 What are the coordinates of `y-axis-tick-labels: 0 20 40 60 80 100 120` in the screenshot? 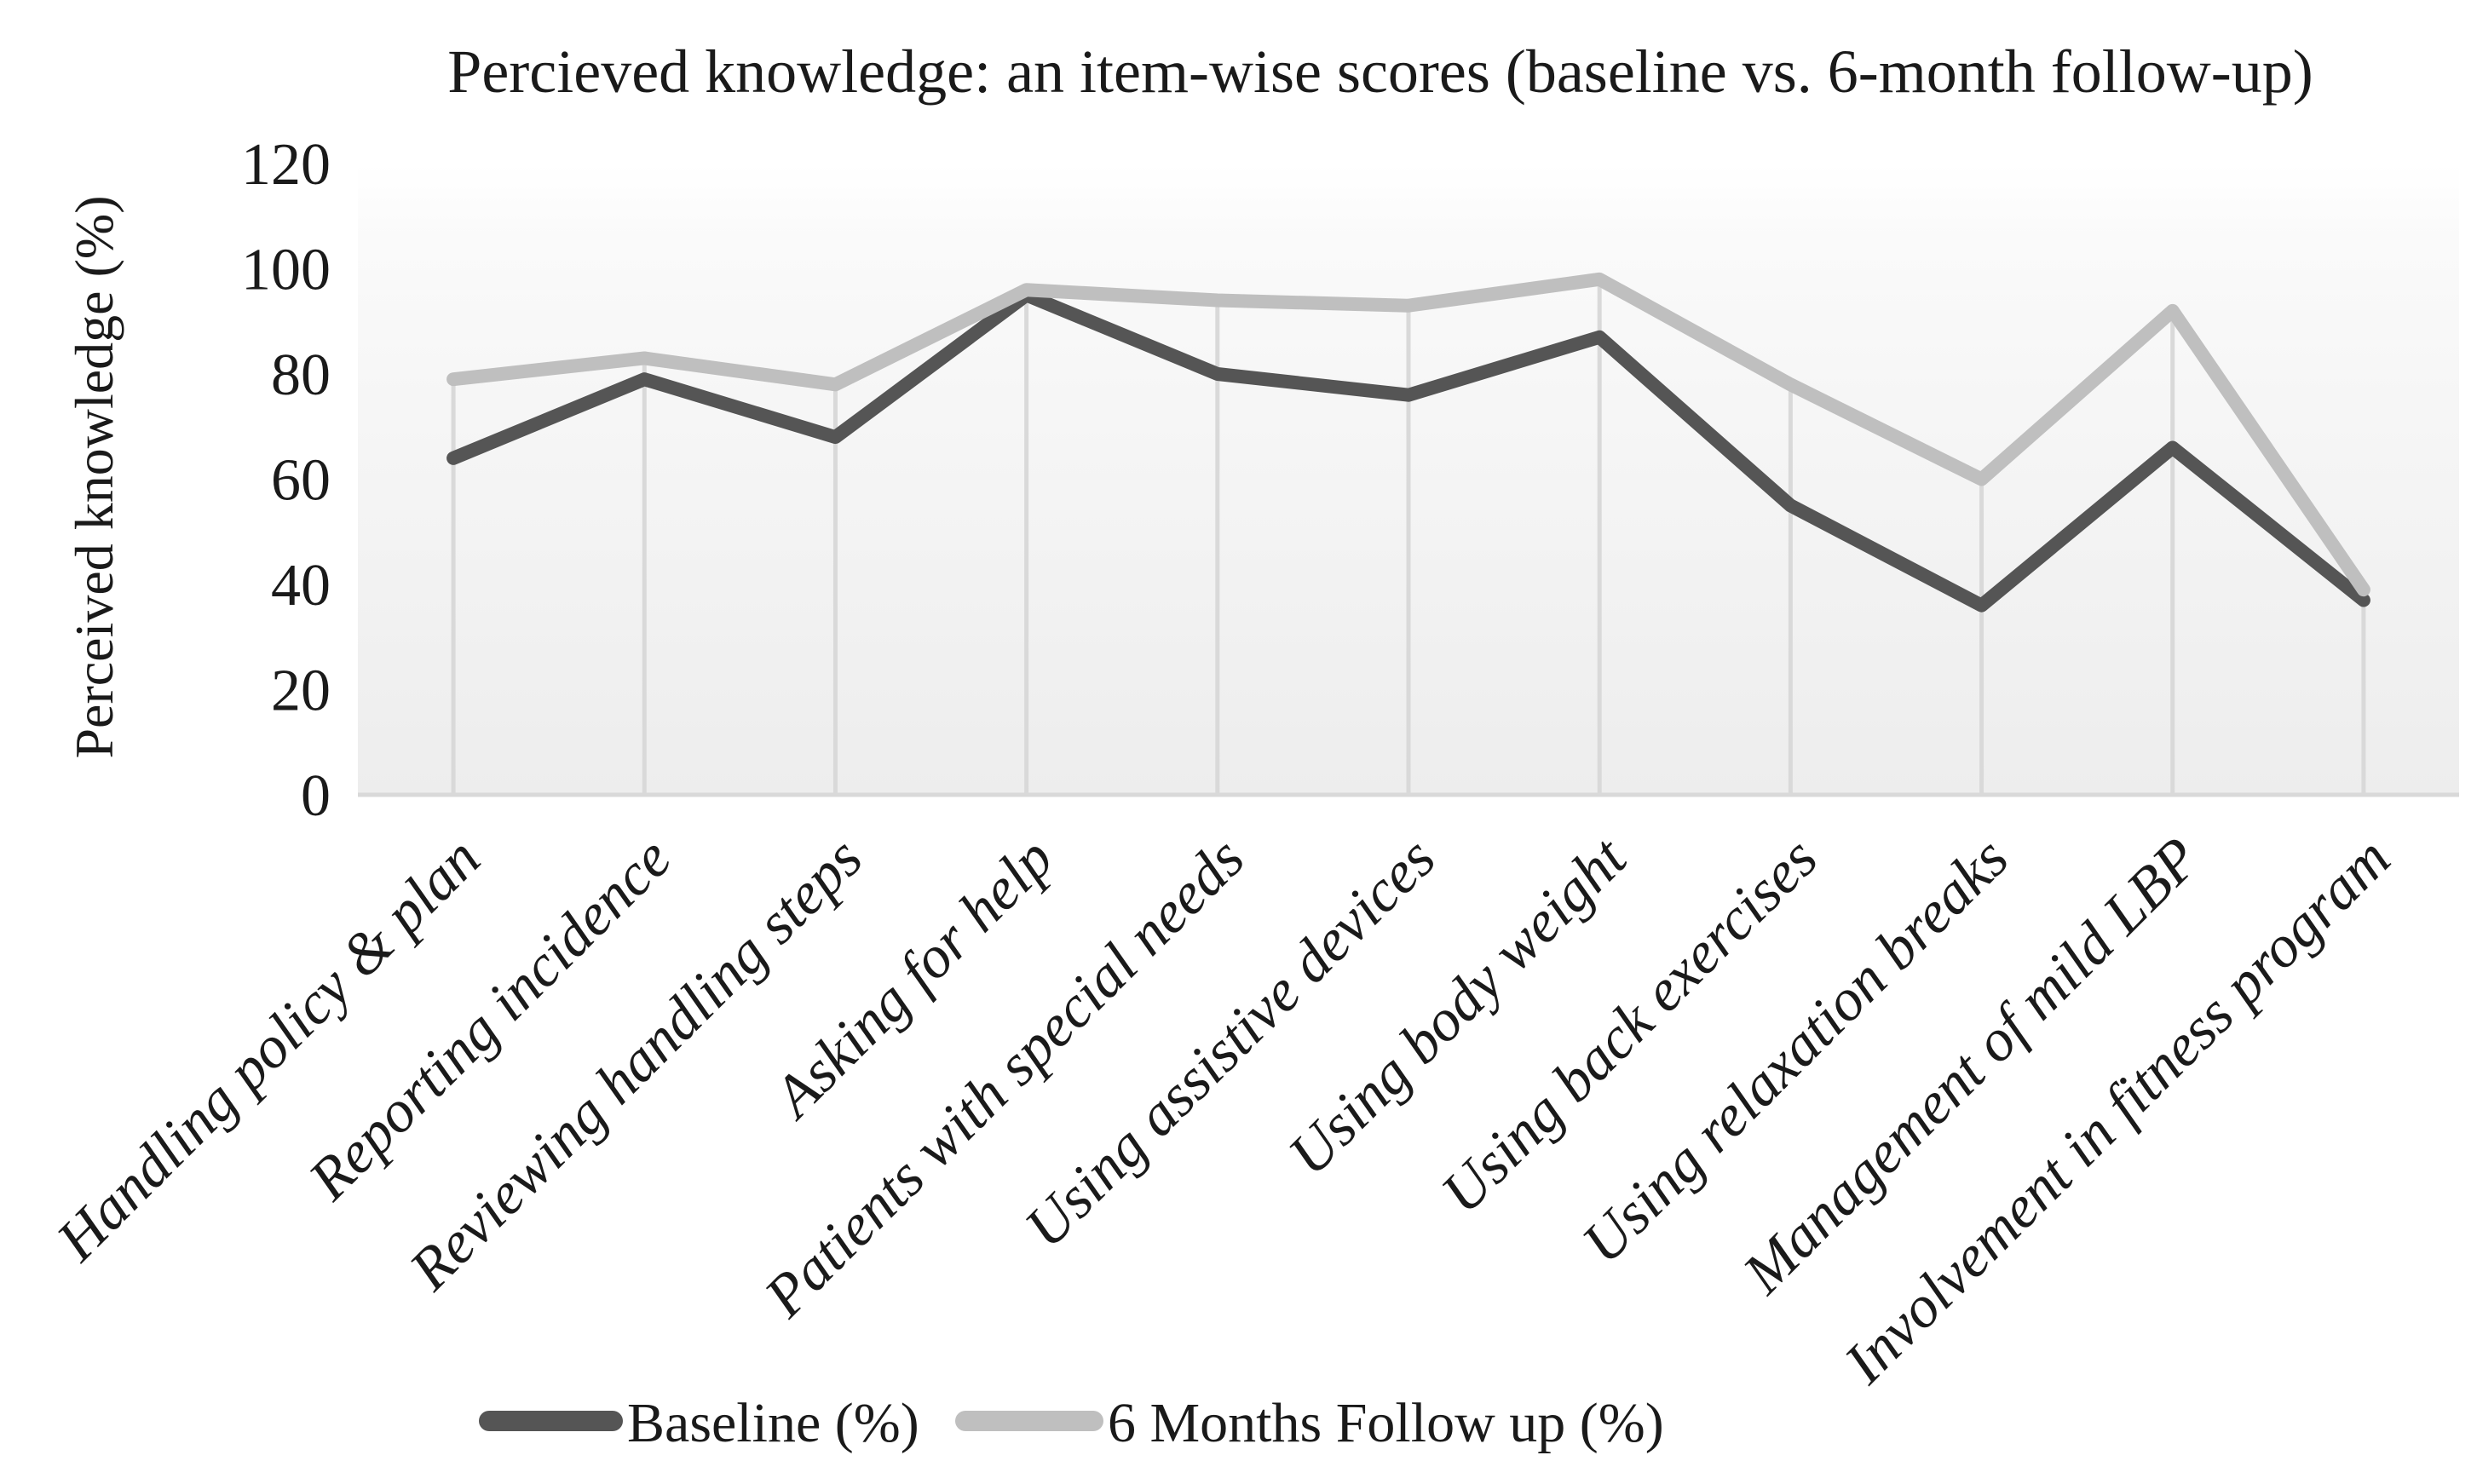 It's located at (286, 480).